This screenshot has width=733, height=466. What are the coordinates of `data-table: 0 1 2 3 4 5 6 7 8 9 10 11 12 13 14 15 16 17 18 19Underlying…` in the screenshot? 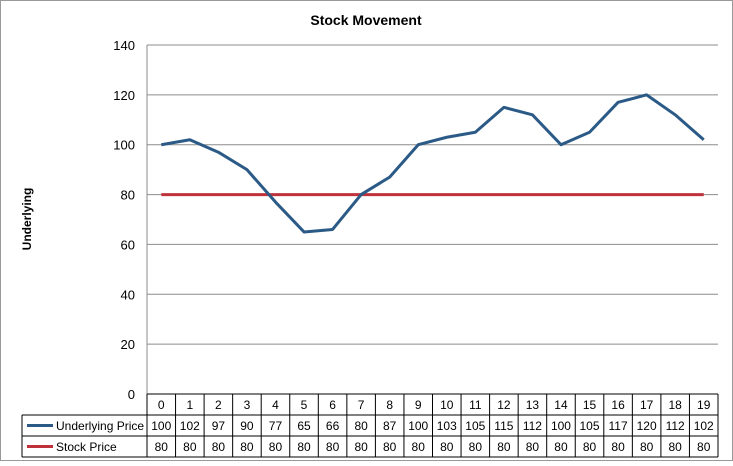 It's located at (370, 425).